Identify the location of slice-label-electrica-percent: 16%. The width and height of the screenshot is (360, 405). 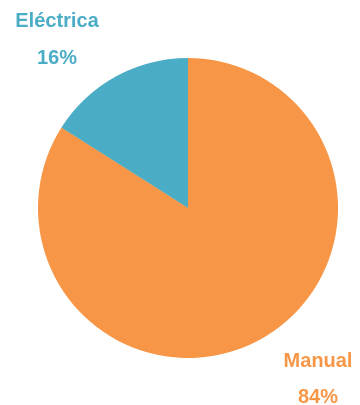
(57, 58).